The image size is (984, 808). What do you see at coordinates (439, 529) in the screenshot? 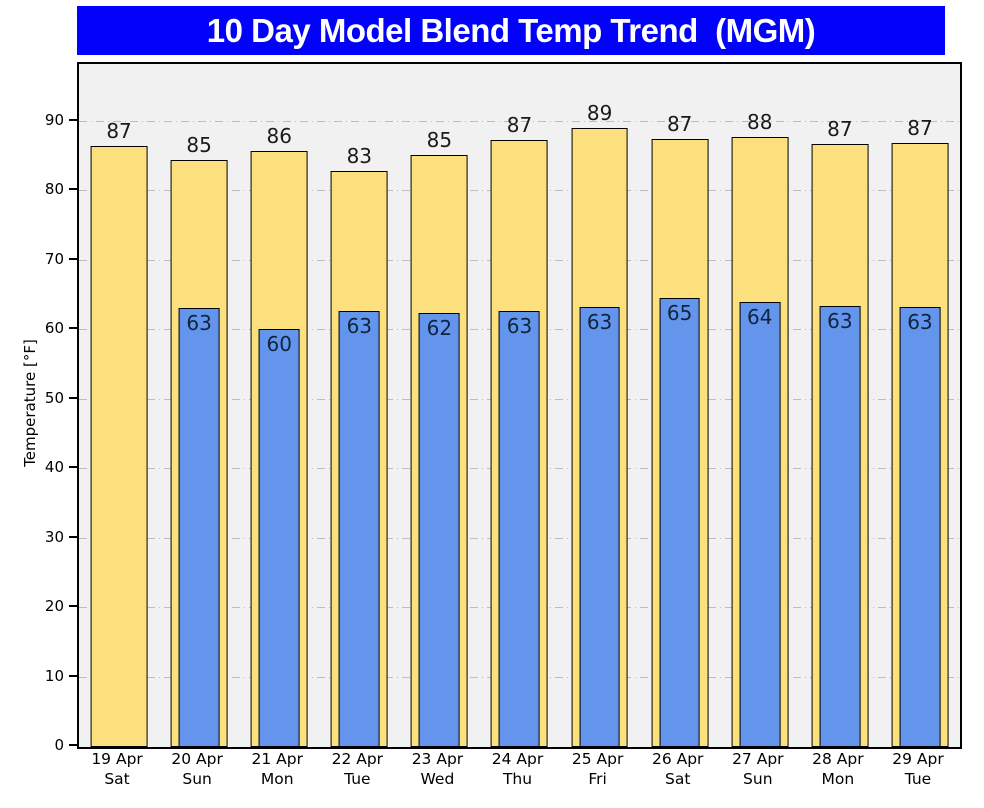
I see `low-temp-bar: 62` at bounding box center [439, 529].